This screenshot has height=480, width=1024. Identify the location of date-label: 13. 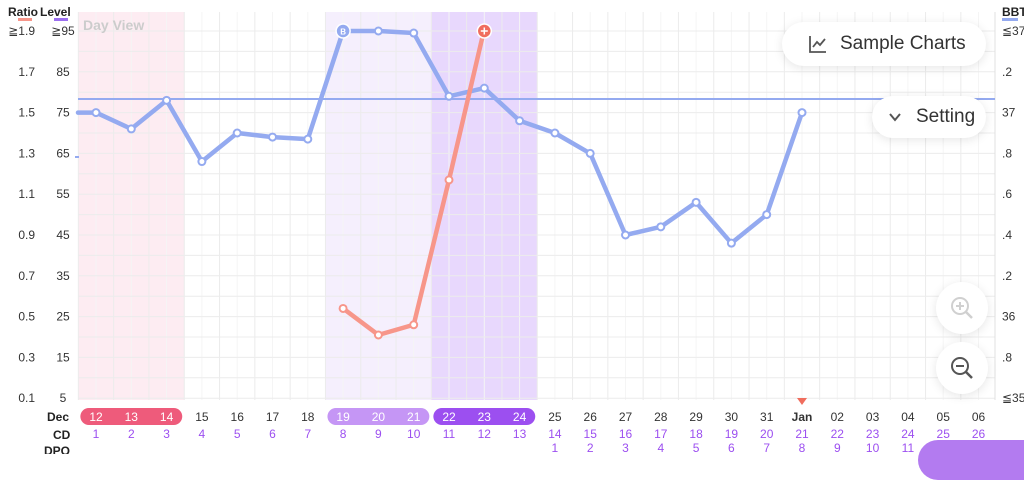
(132, 417).